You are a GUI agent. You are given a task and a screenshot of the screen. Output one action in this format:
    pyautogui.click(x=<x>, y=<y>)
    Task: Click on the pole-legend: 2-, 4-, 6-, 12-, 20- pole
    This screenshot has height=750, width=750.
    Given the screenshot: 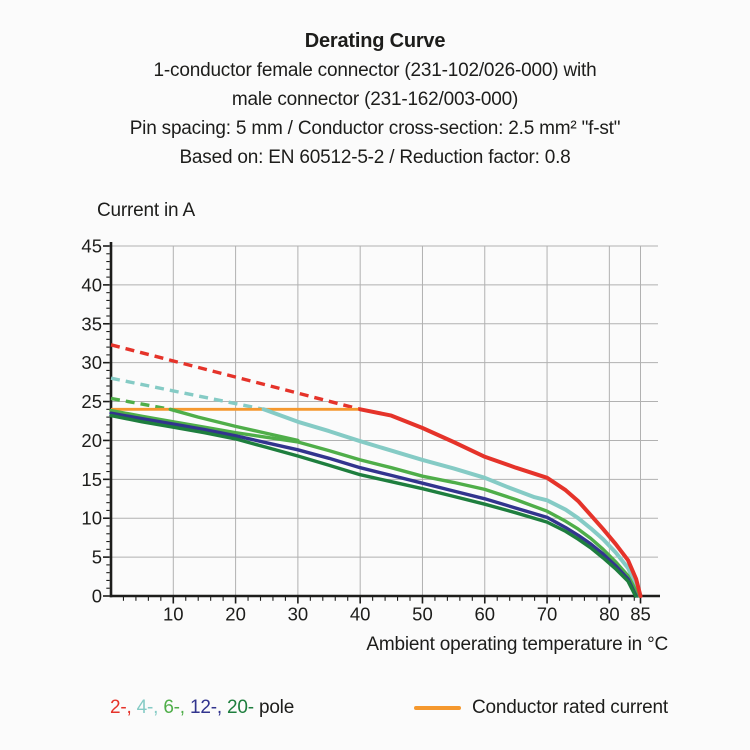 What is the action you would take?
    pyautogui.click(x=202, y=708)
    